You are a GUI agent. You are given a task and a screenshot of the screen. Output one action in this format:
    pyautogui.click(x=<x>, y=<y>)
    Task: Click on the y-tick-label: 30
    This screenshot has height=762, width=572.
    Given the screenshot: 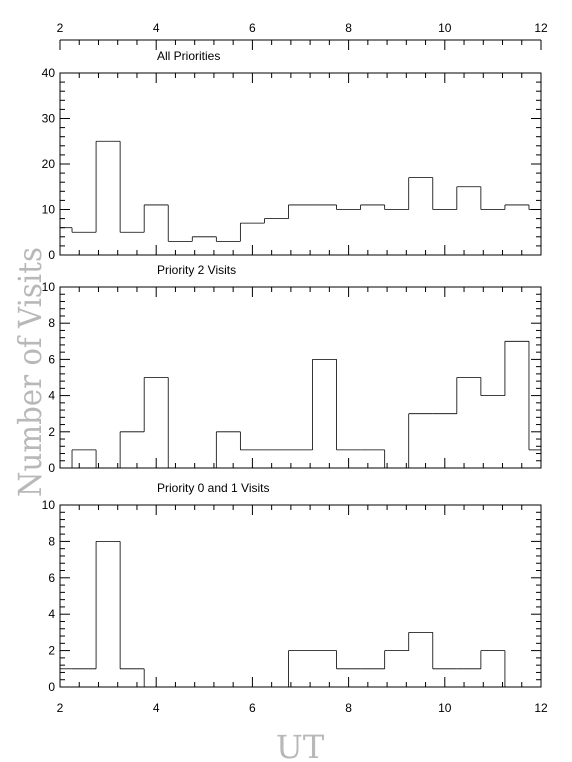 What is the action you would take?
    pyautogui.click(x=49, y=119)
    